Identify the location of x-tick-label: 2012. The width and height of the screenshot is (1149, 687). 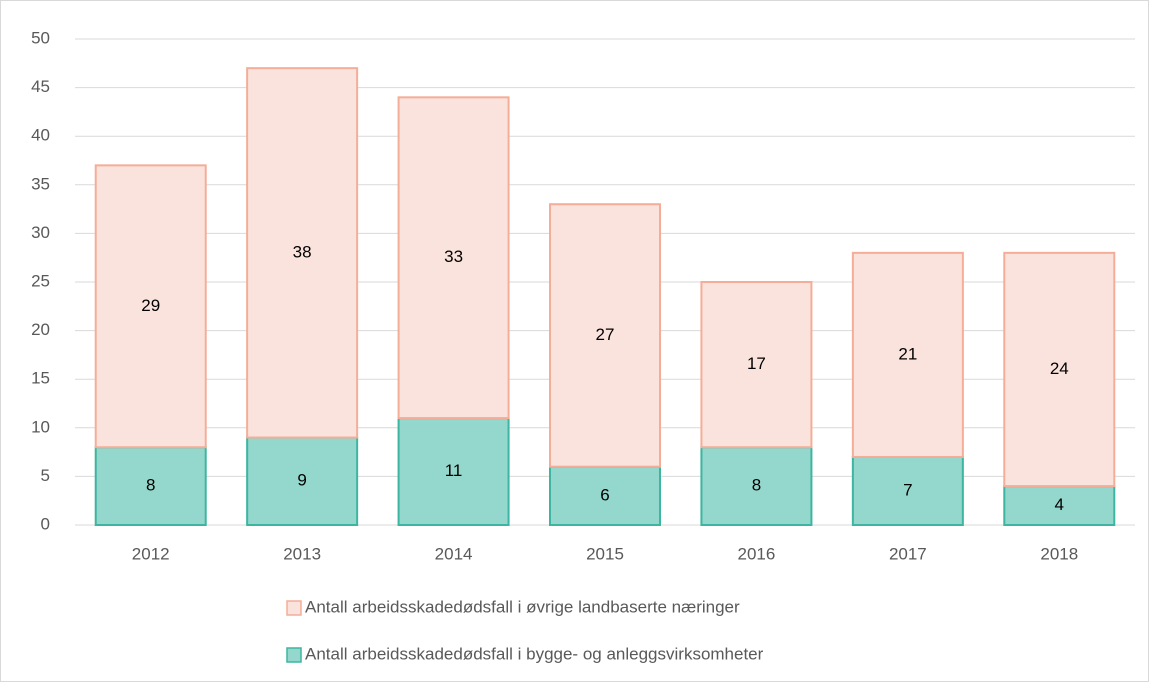
(151, 553).